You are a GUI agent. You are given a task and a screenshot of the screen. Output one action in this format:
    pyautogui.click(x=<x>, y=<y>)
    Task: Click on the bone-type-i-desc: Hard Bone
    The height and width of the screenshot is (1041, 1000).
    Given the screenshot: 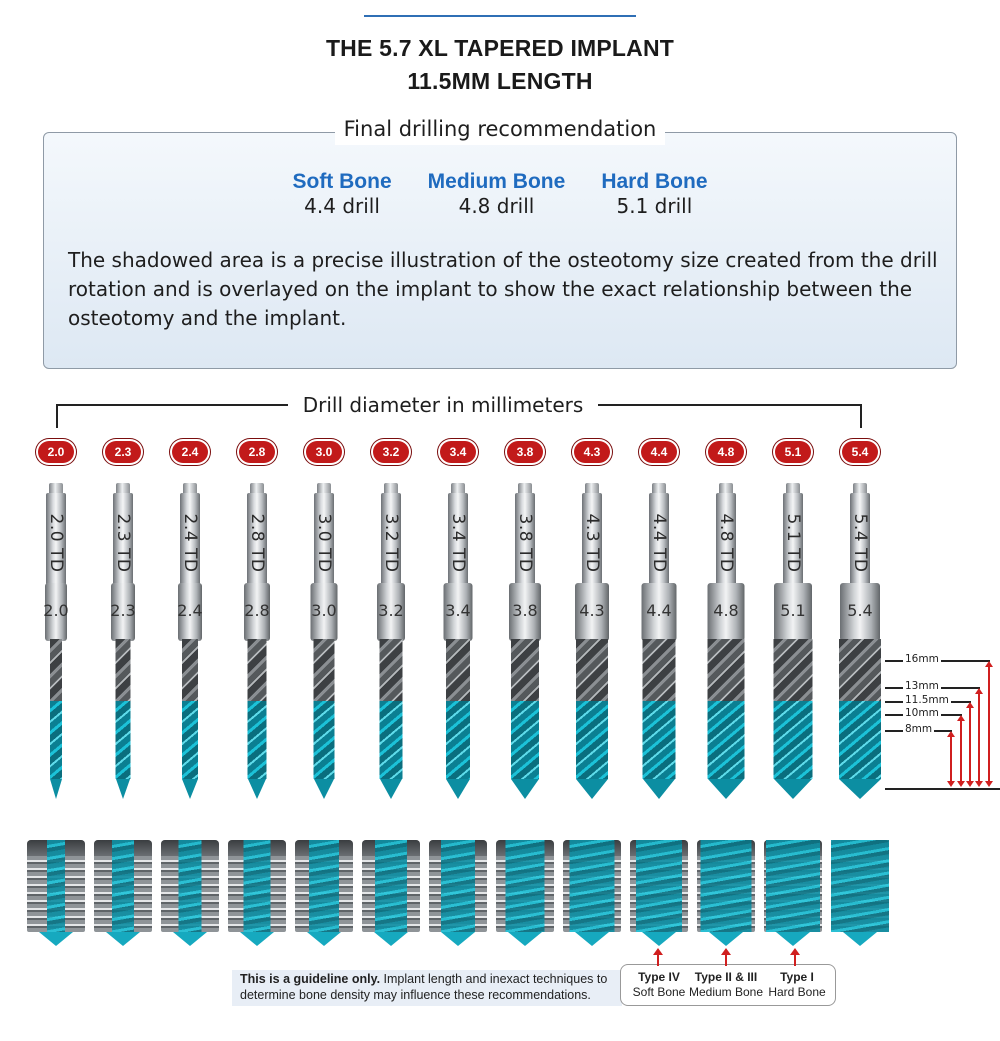 What is the action you would take?
    pyautogui.click(x=797, y=992)
    